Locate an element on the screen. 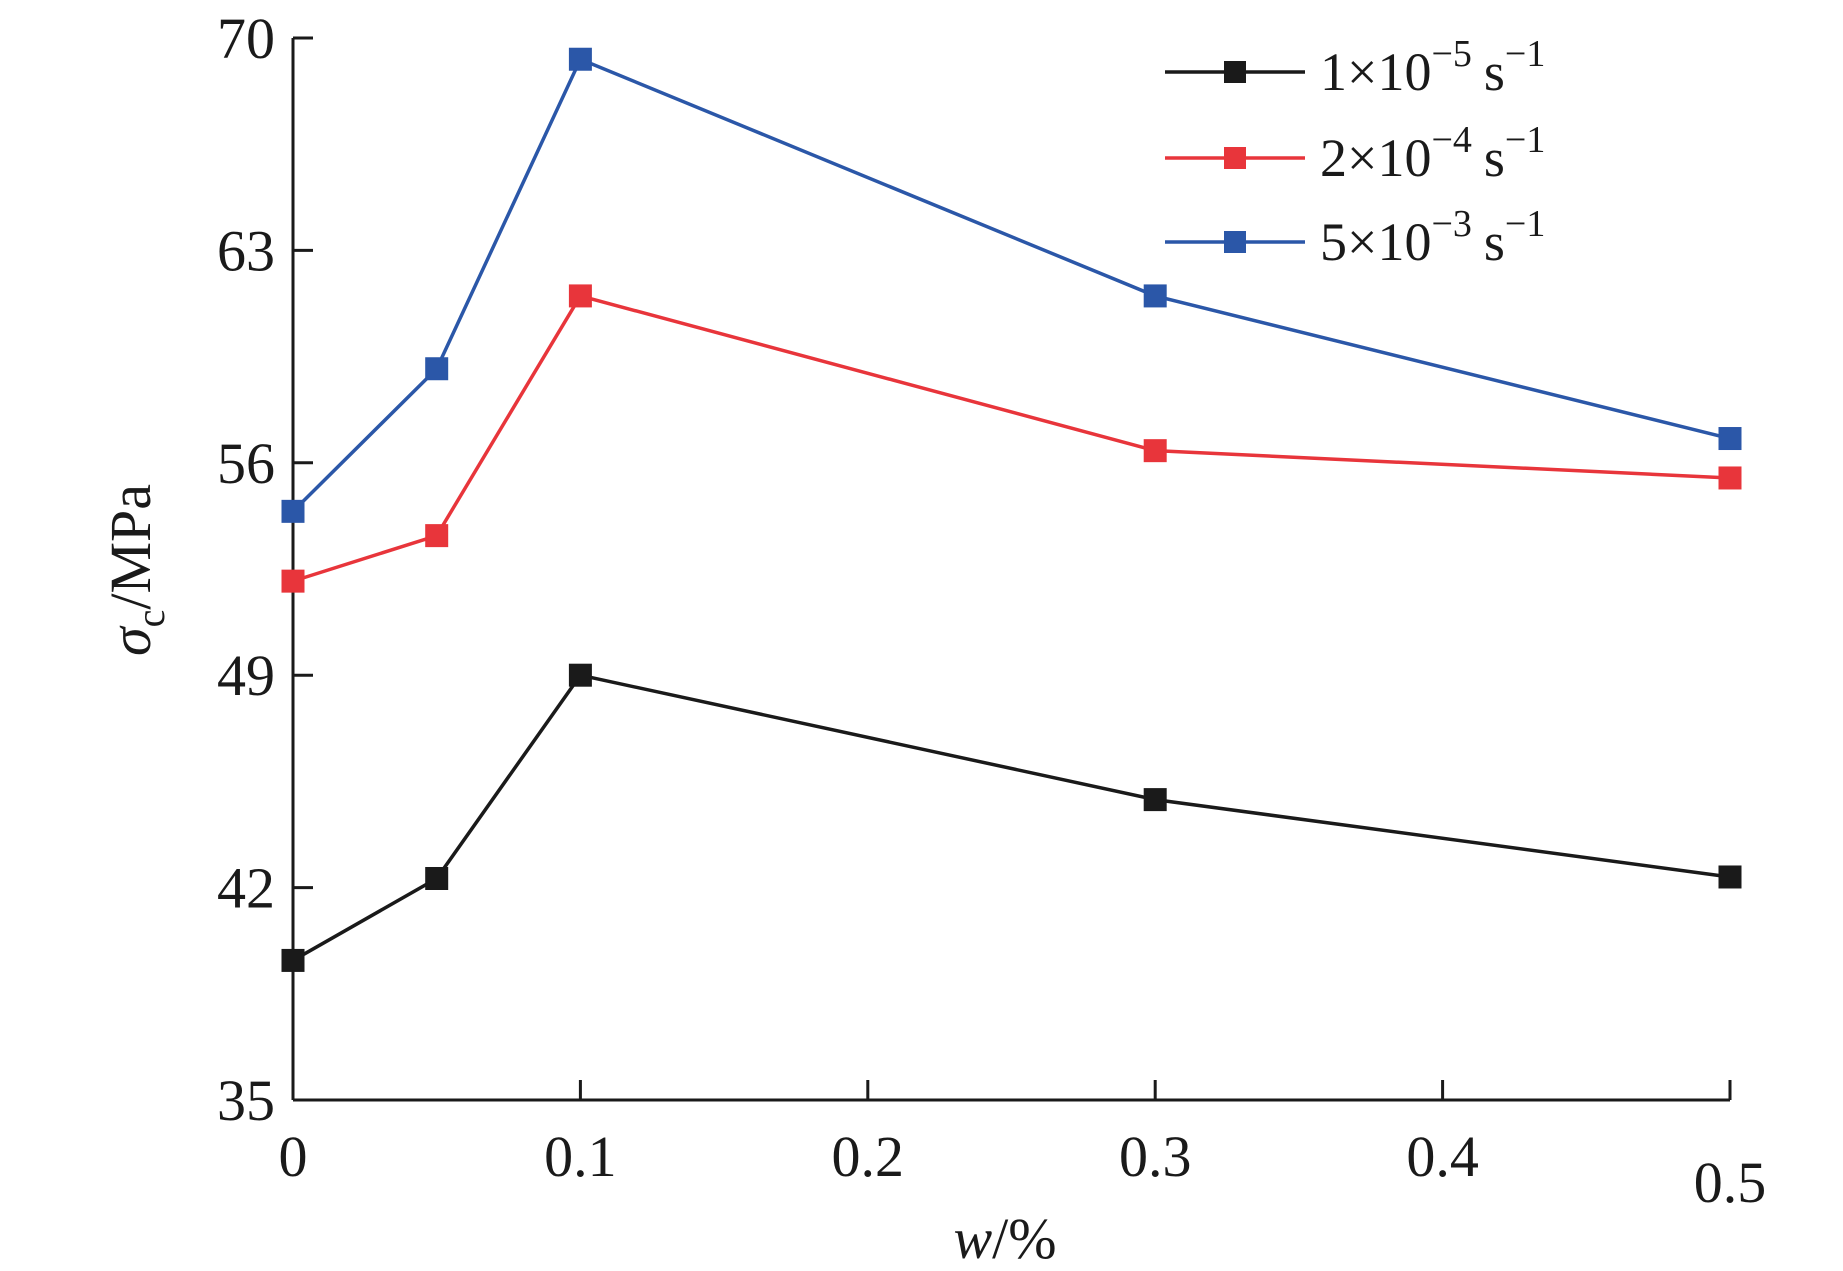 The width and height of the screenshot is (1843, 1271). legend-label: 5×10−3 s−1 is located at coordinates (1432, 237).